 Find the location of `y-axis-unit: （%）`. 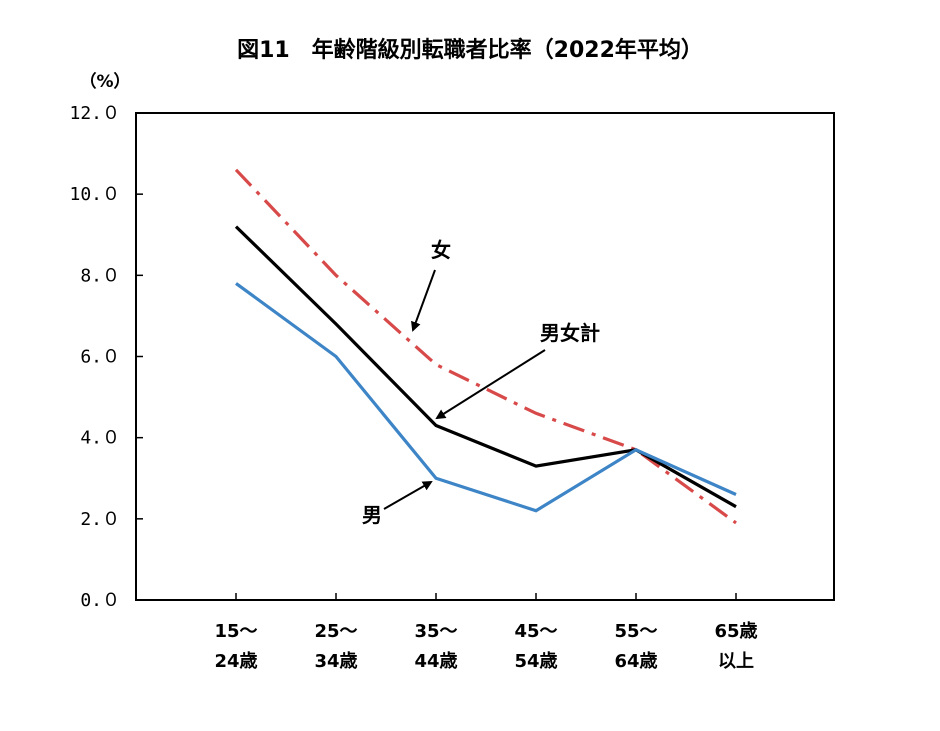

y-axis-unit: （%） is located at coordinates (104, 81).